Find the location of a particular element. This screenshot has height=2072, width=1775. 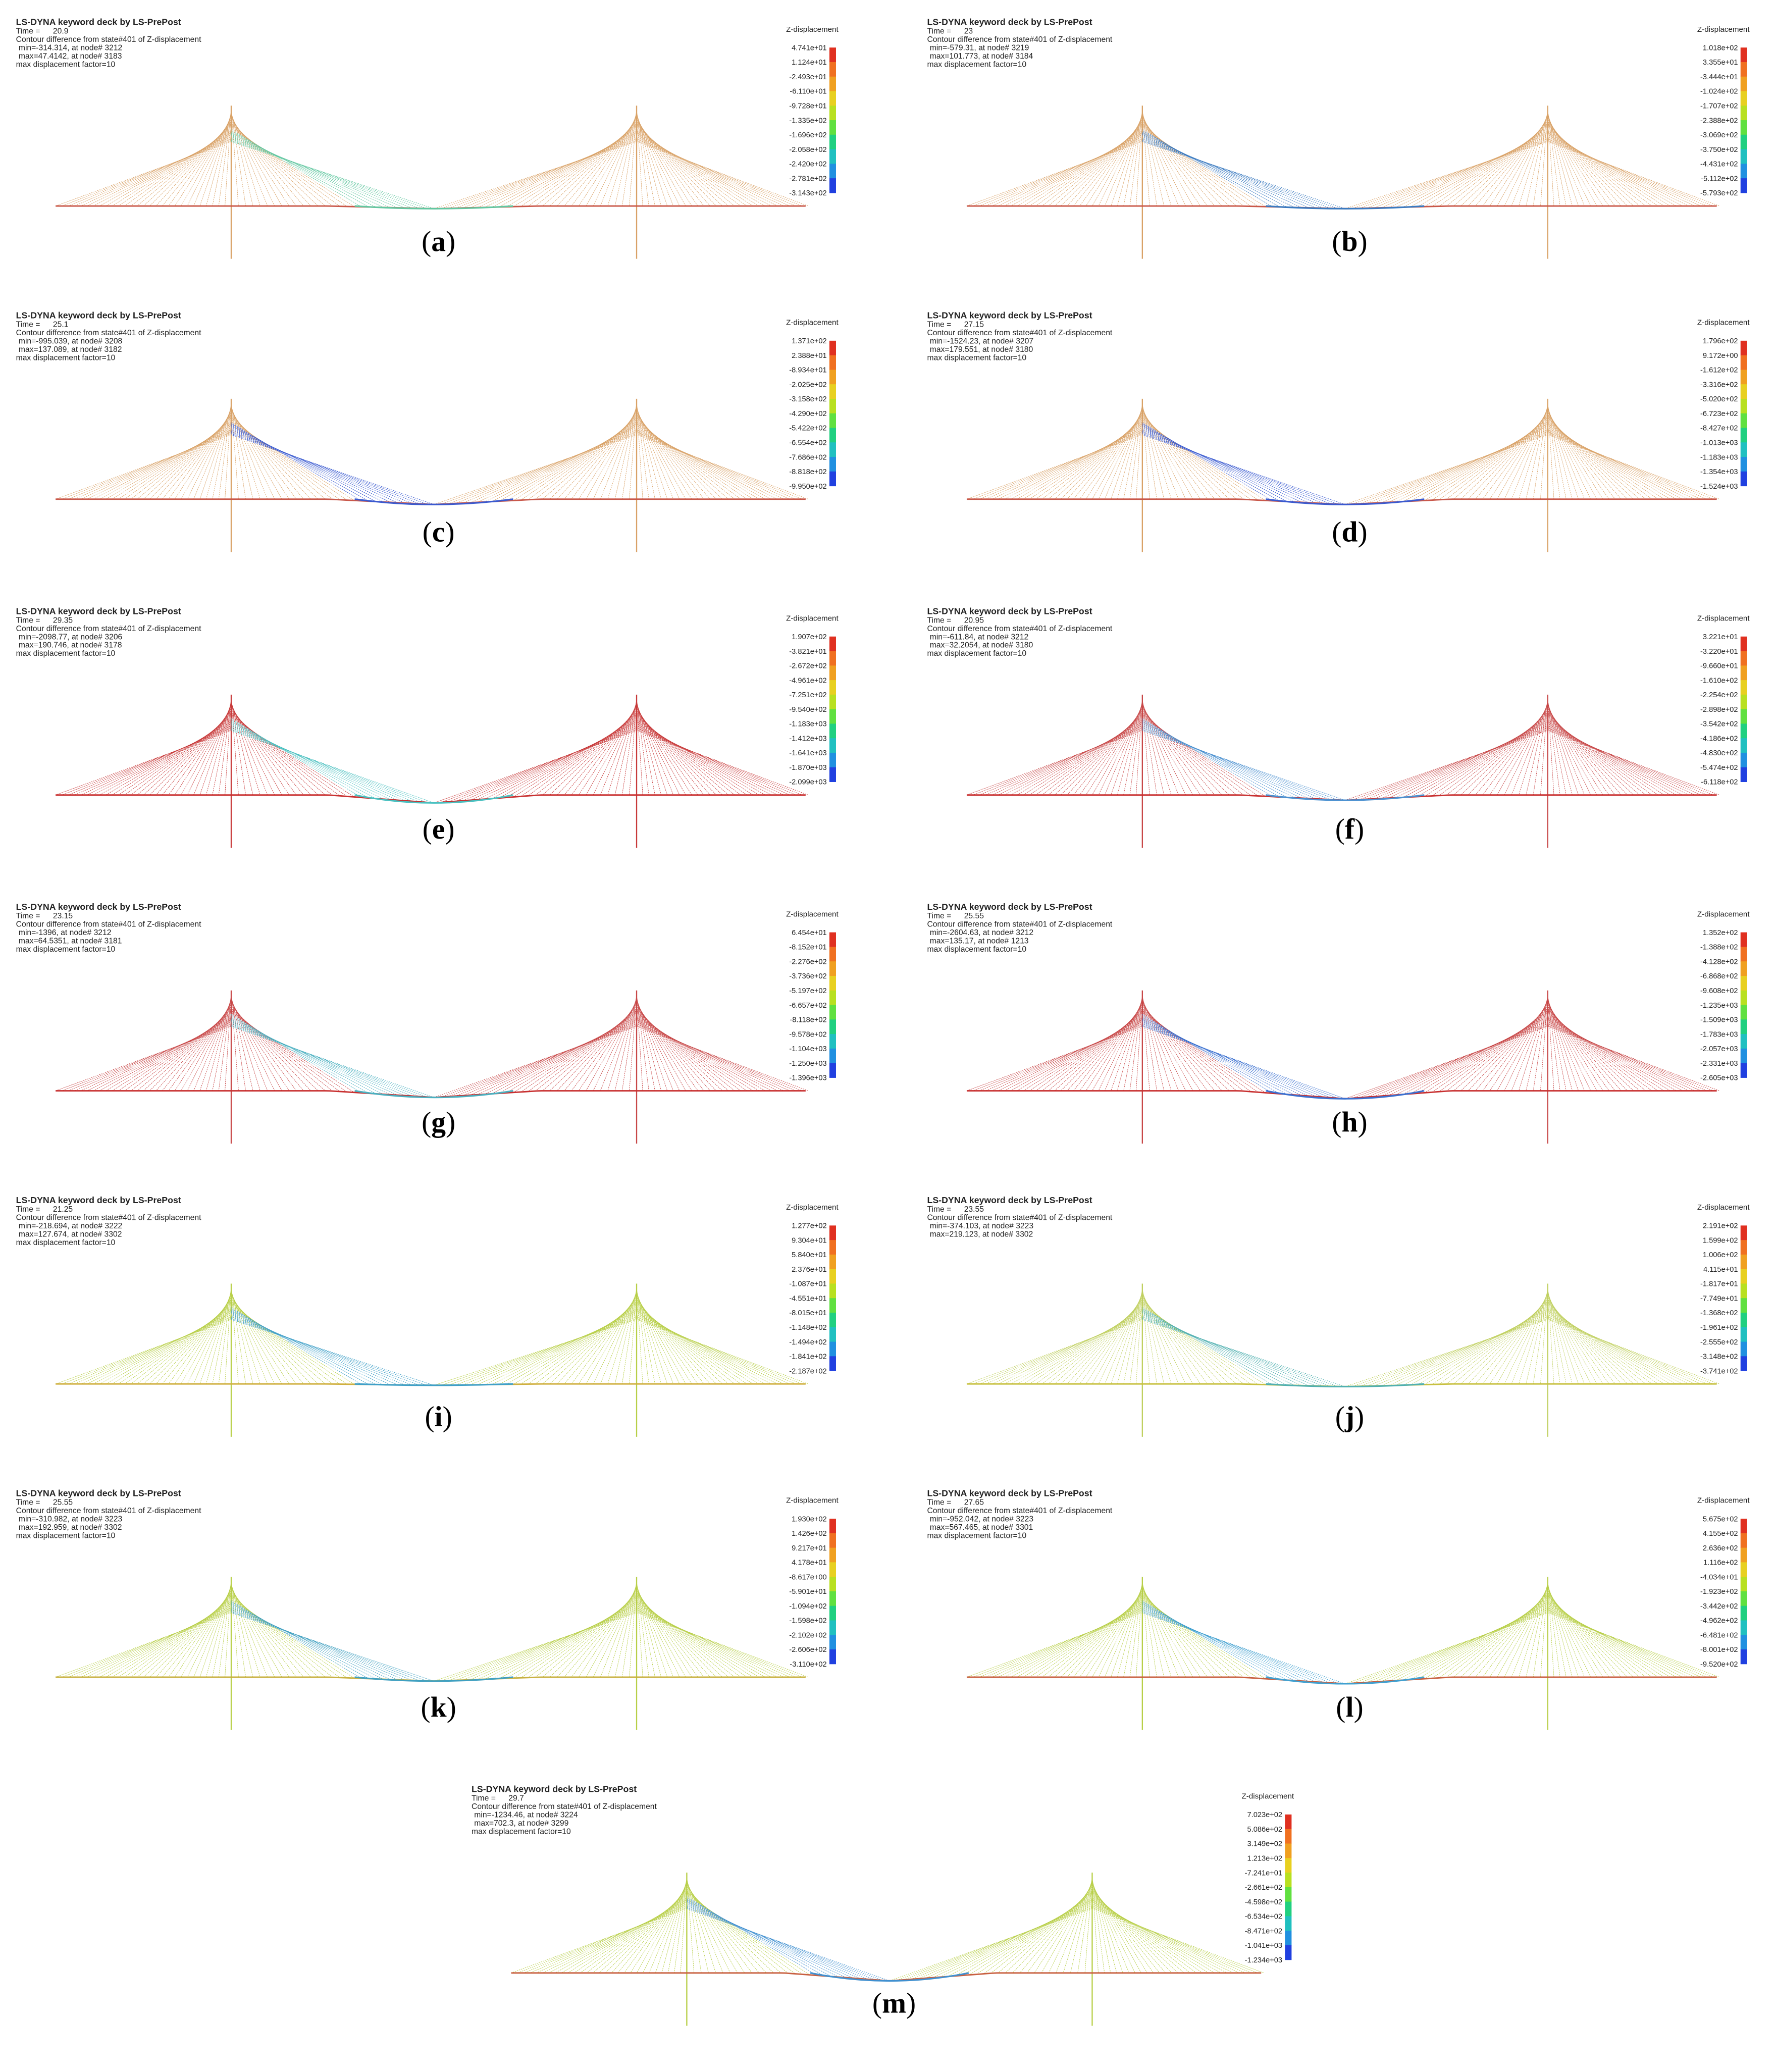

legend-label: -8.015e+01 is located at coordinates (807, 1313).